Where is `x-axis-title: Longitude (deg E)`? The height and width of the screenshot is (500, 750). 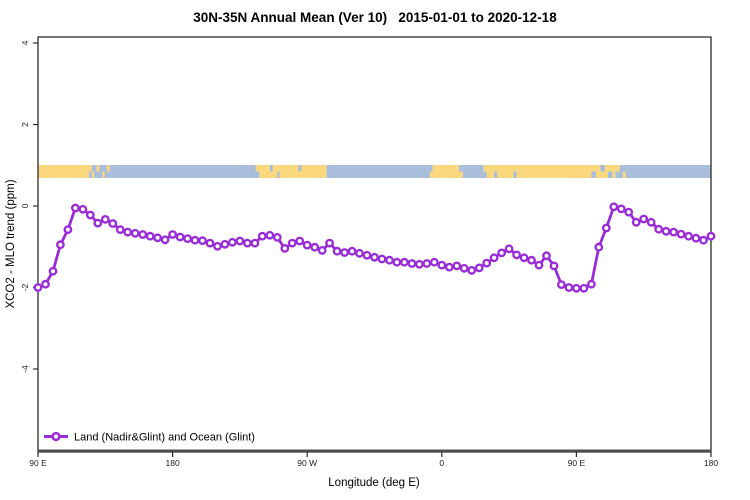
x-axis-title: Longitude (deg E) is located at coordinates (374, 483).